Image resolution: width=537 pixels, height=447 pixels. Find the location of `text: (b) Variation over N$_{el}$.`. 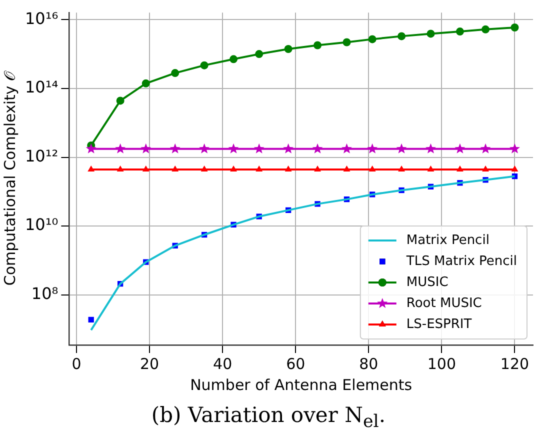

text: (b) Variation over N$_{el}$. is located at coordinates (268, 417).